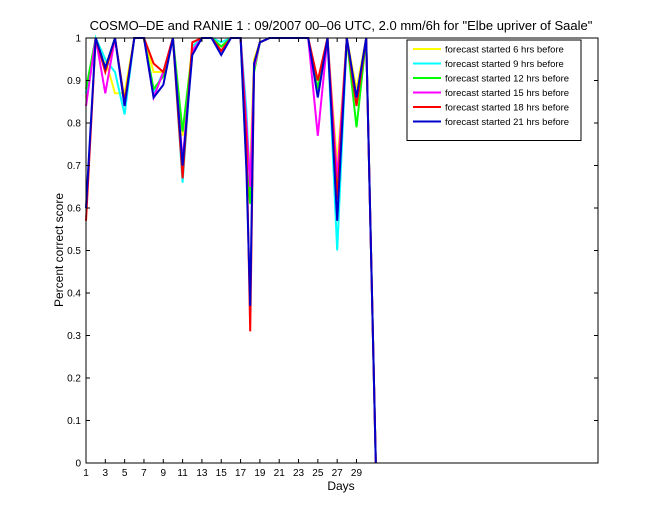 Image resolution: width=660 pixels, height=525 pixels. Describe the element at coordinates (504, 50) in the screenshot. I see `legend-label-1: forecast started 6 hrs before` at that location.